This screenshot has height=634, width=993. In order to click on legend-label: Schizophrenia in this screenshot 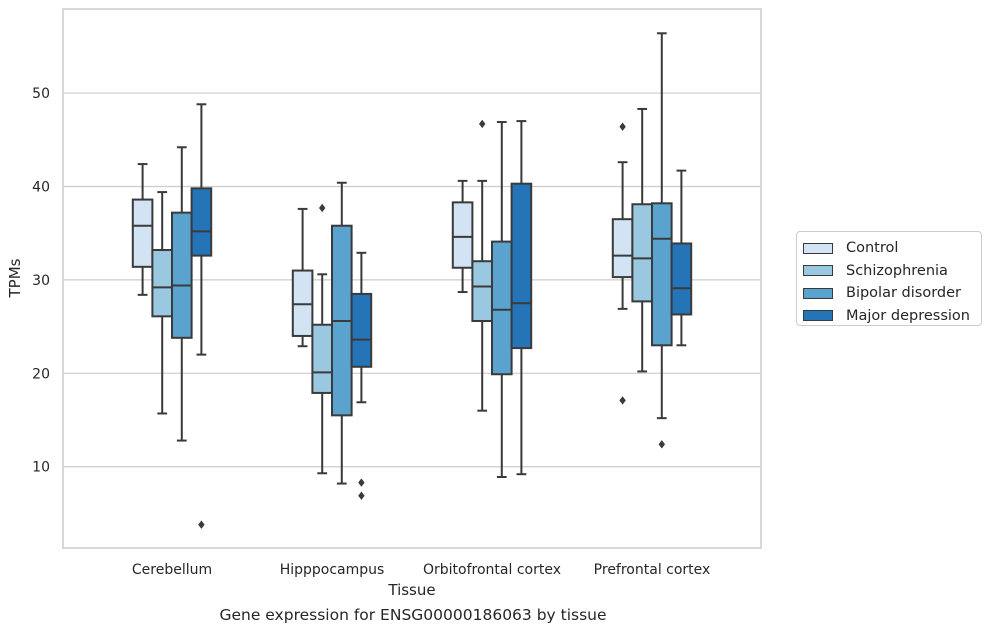, I will do `click(897, 270)`.